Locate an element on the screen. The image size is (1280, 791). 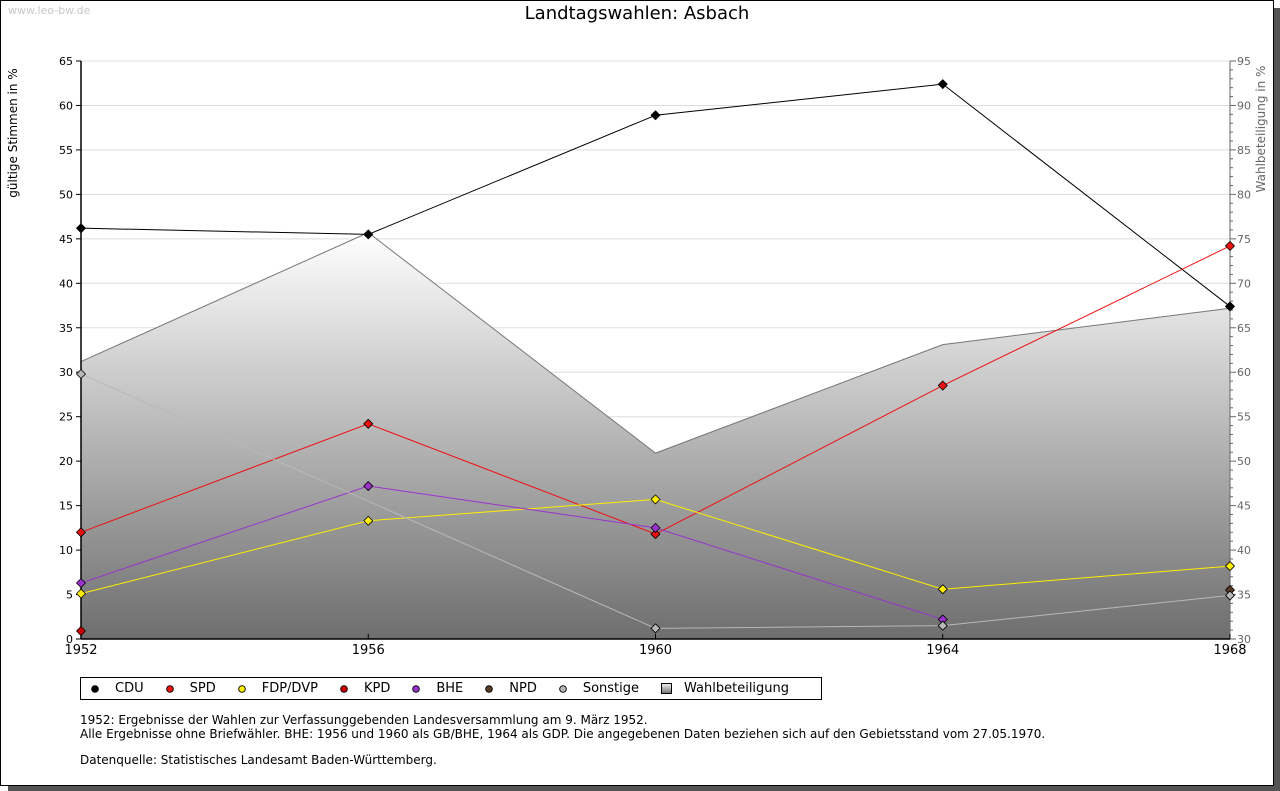
x-tick-label: 1968 is located at coordinates (1229, 650).